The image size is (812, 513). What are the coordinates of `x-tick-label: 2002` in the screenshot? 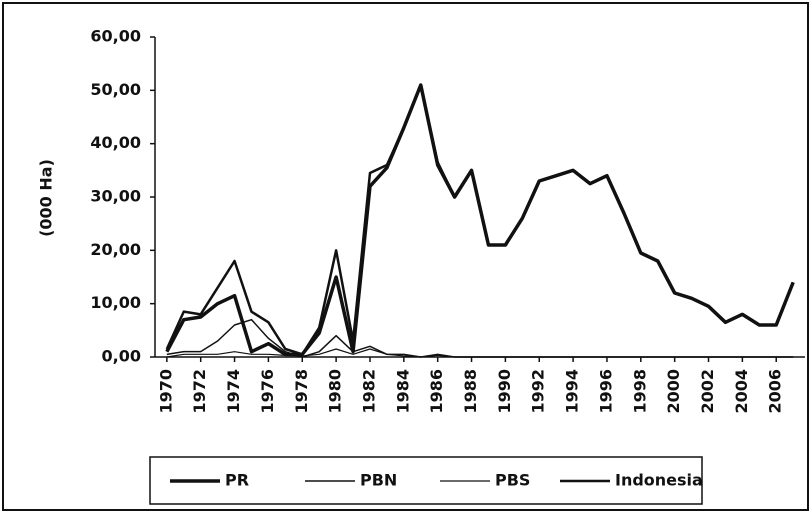 It's located at (707, 391).